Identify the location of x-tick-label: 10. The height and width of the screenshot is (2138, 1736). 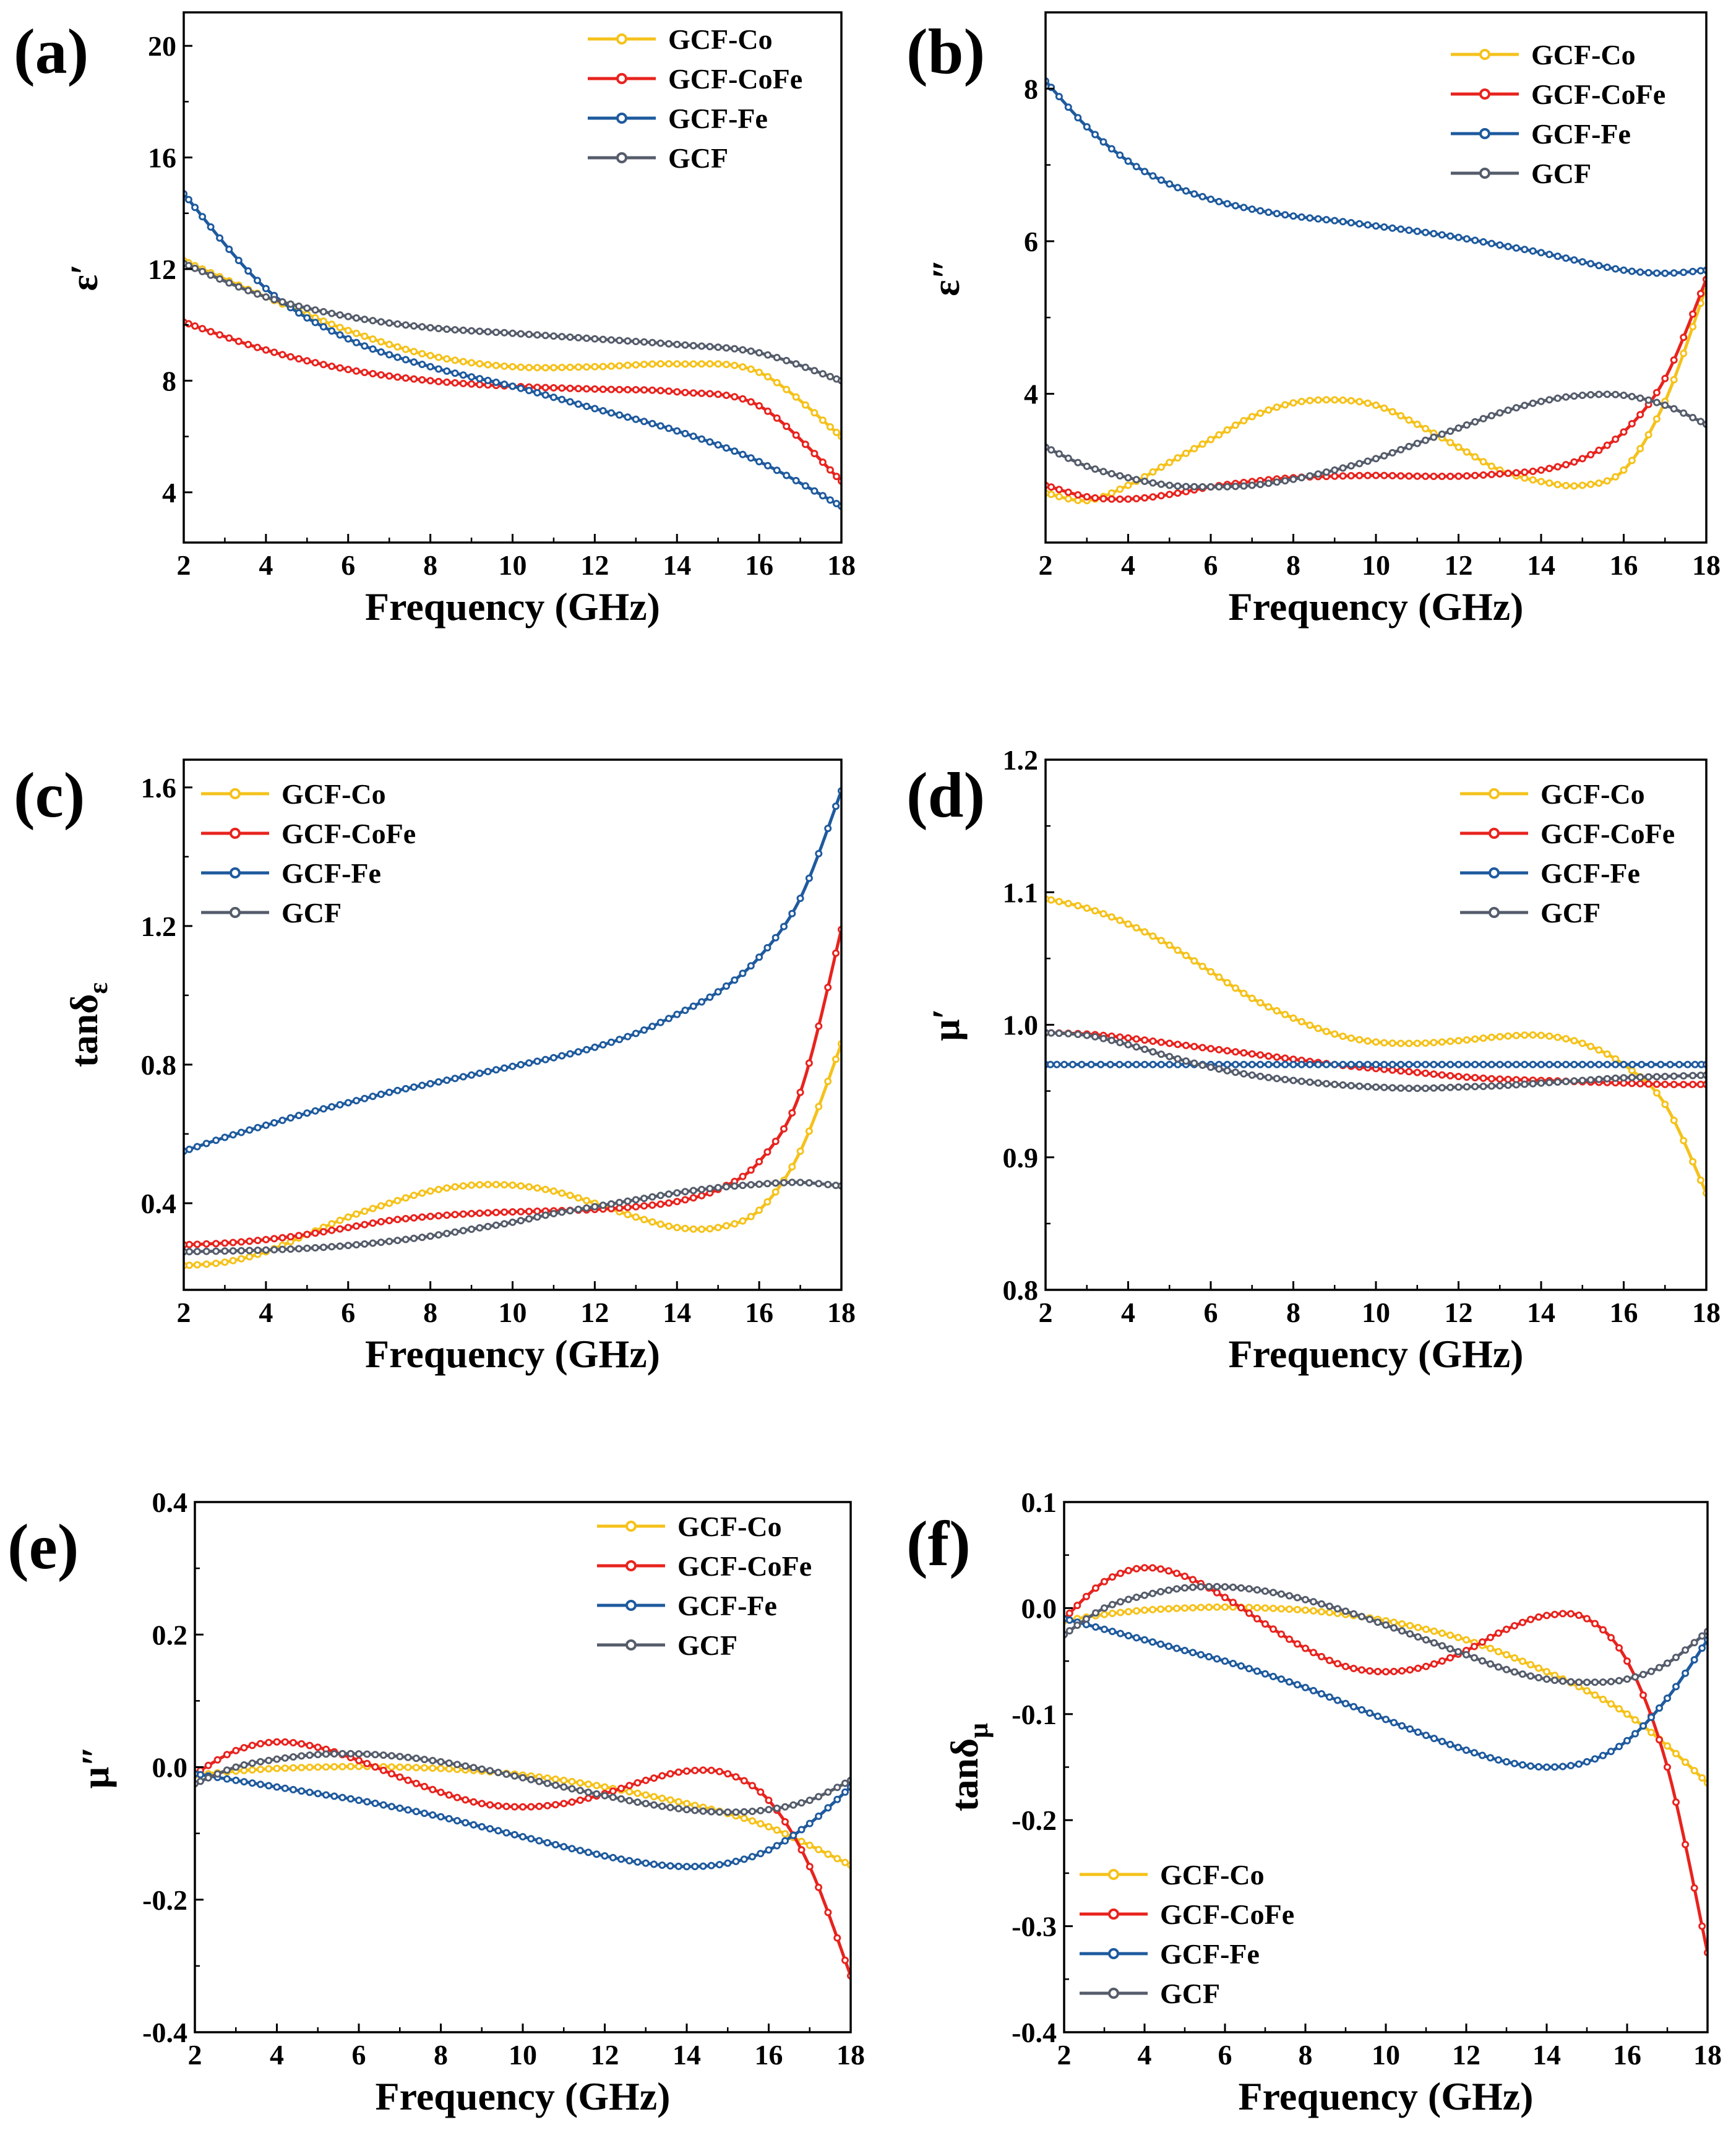
(1376, 565).